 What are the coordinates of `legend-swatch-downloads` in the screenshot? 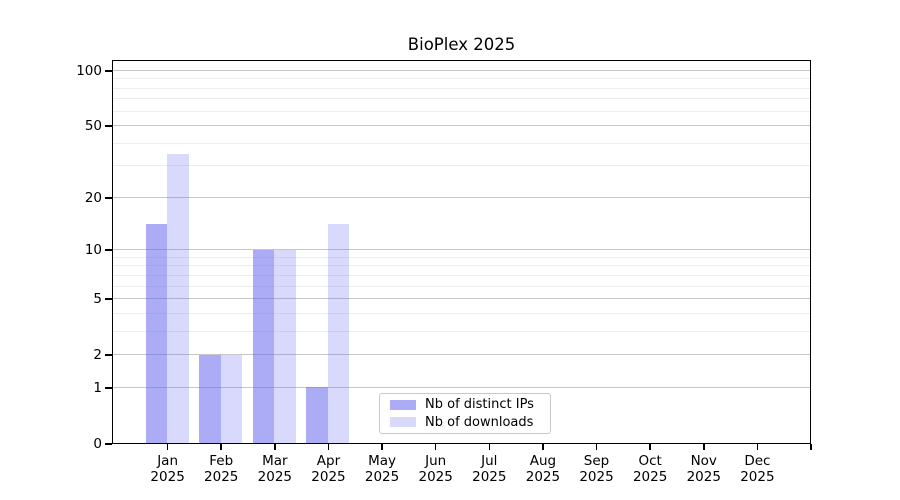 It's located at (403, 422).